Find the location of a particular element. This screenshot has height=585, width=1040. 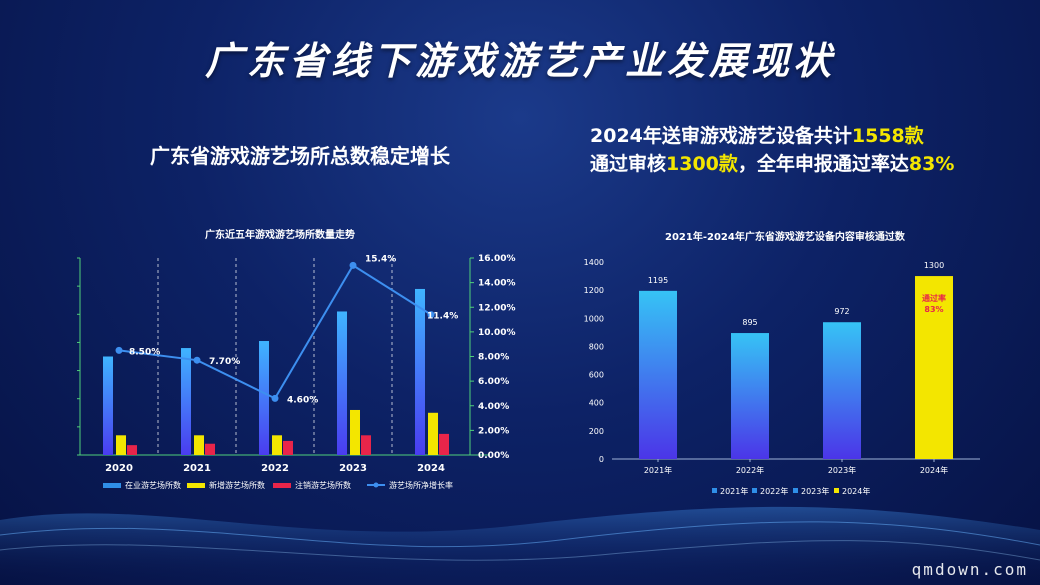

right-heading-line1: 2024年送审游戏游艺设备共计1558款 is located at coordinates (780, 136).